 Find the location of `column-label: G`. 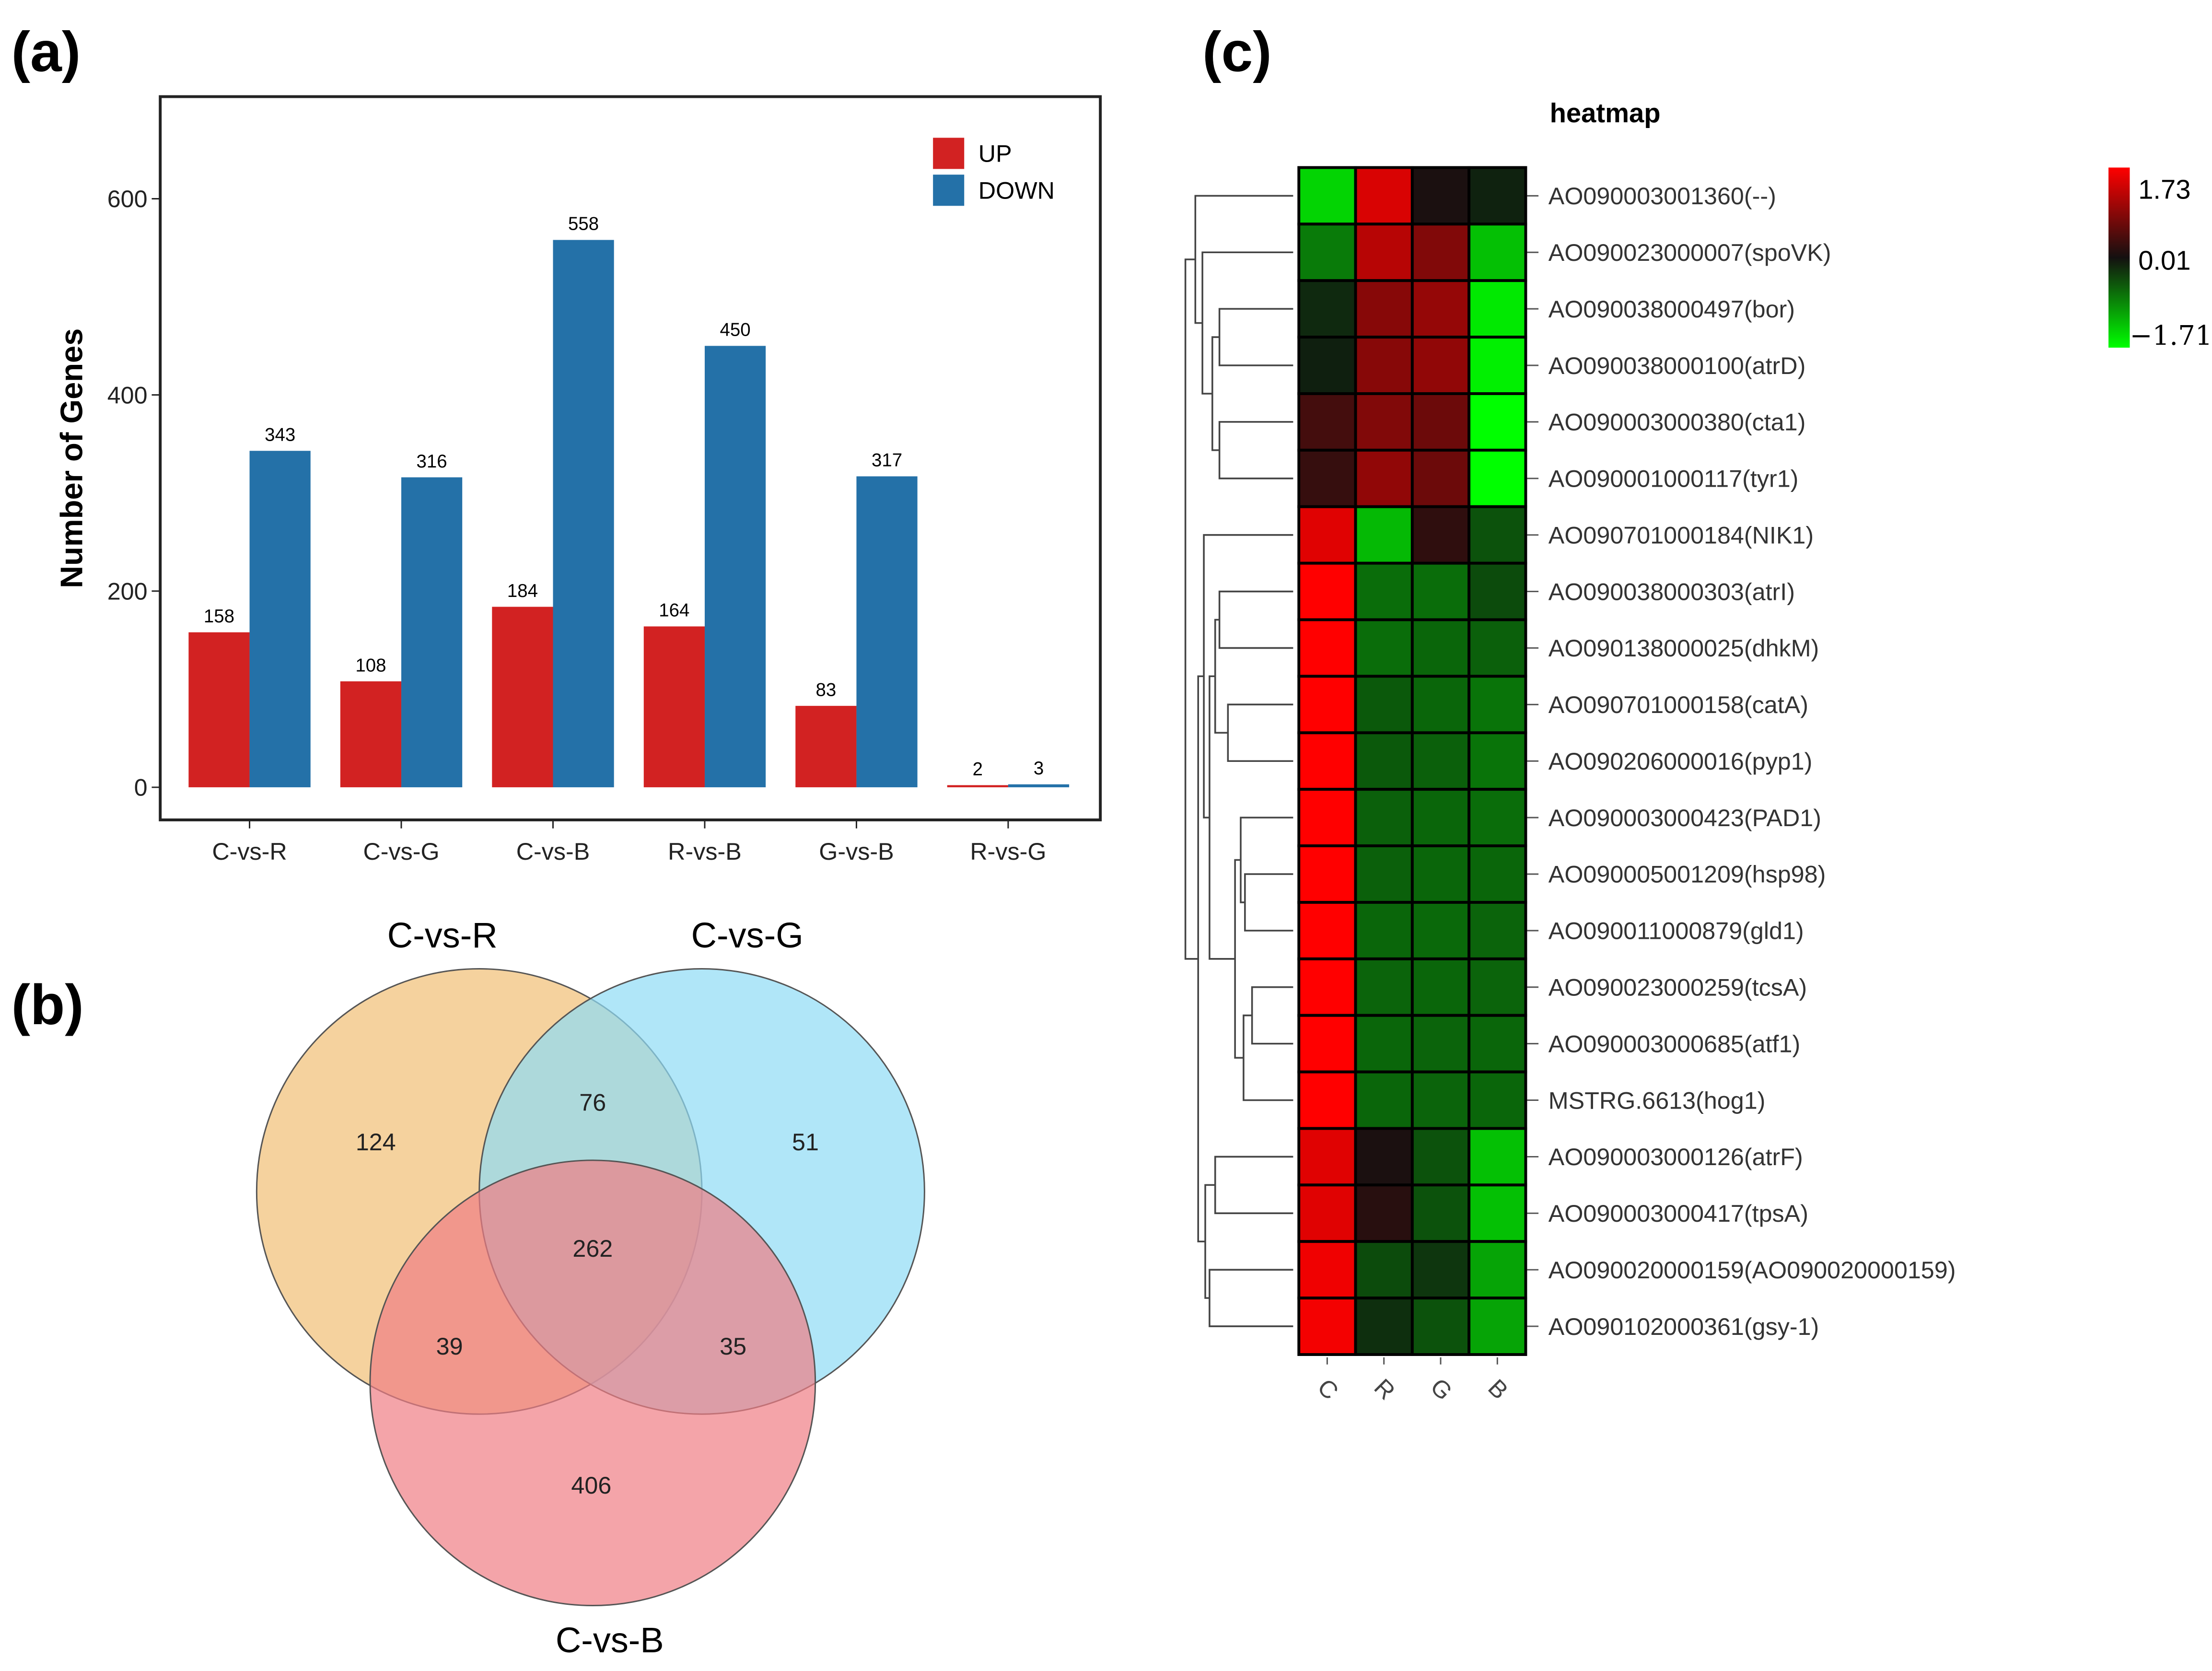

column-label: G is located at coordinates (1441, 1389).